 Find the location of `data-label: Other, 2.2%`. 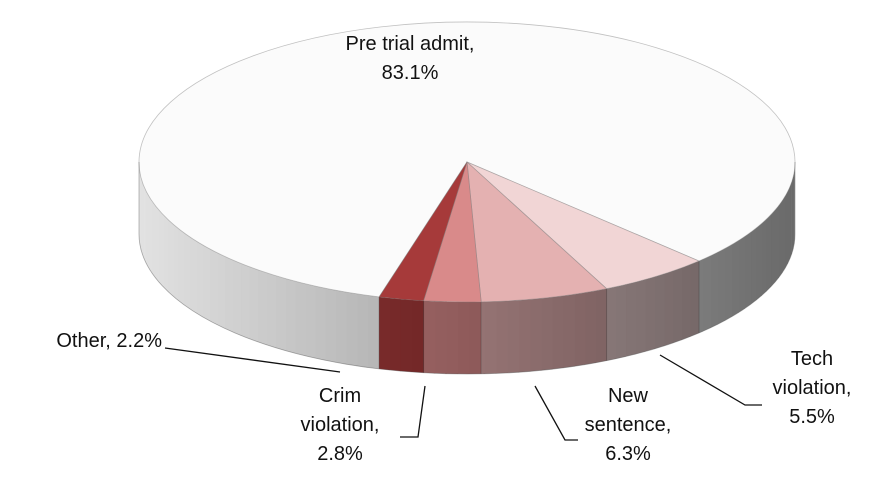

data-label: Other, 2.2% is located at coordinates (109, 341).